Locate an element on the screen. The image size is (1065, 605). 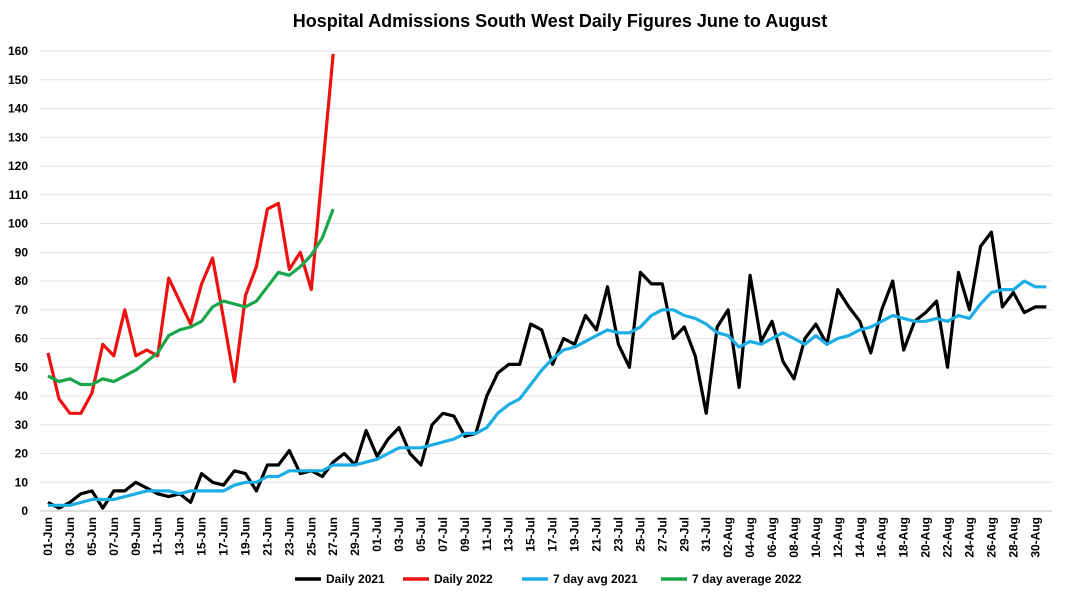
x-tick-label: 11-Jul is located at coordinates (487, 534).